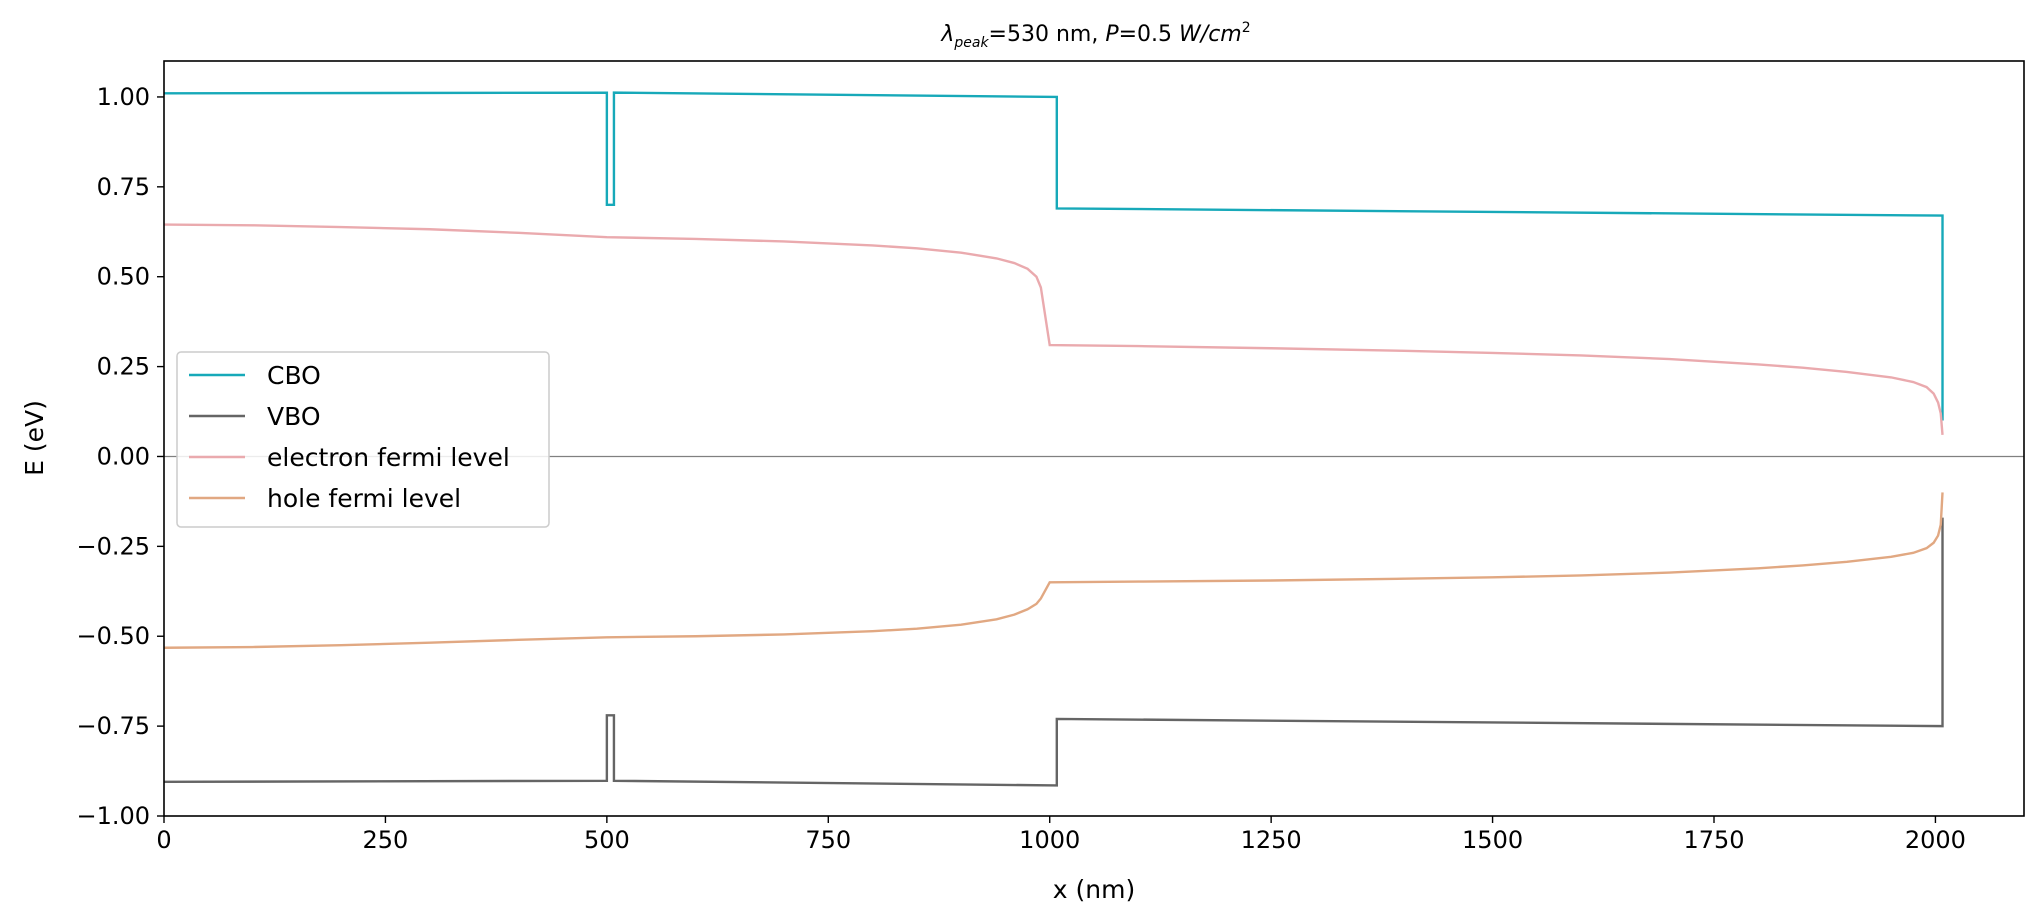 The image size is (2043, 923). Describe the element at coordinates (34, 438) in the screenshot. I see `y-axis-label: E (eV)` at that location.